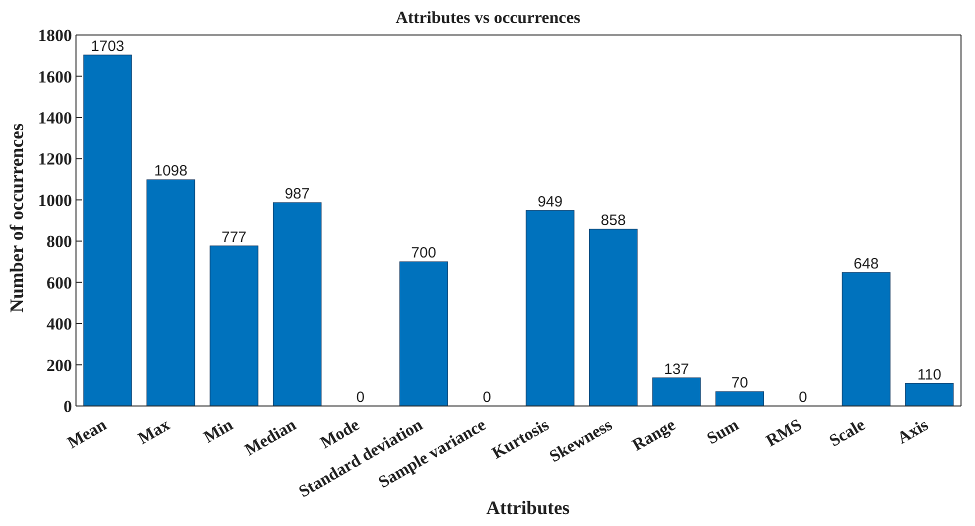 The width and height of the screenshot is (975, 526). What do you see at coordinates (488, 18) in the screenshot?
I see `chart-title: Attributes vs occurrences` at bounding box center [488, 18].